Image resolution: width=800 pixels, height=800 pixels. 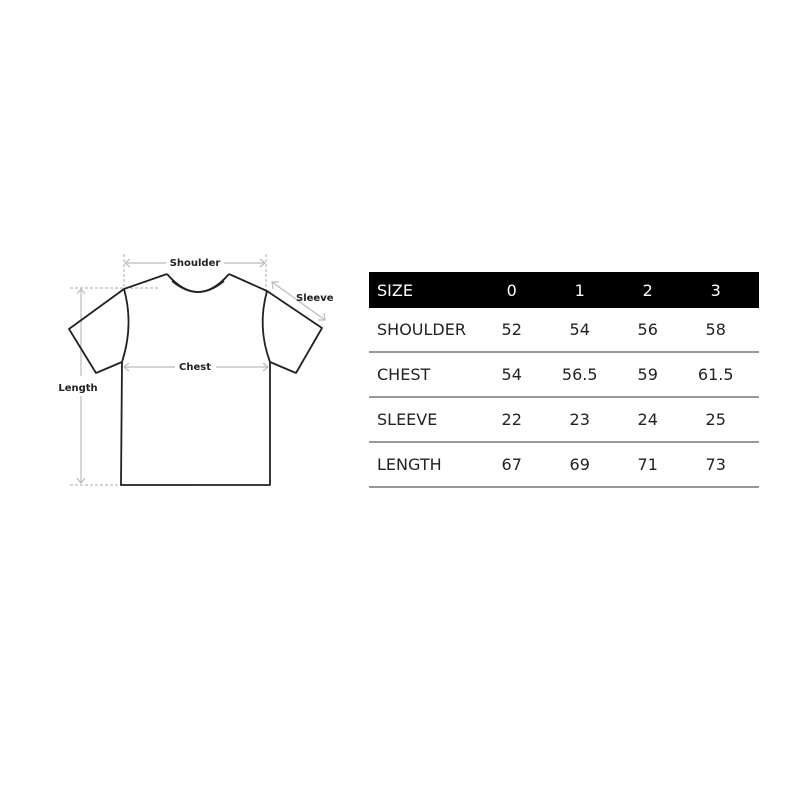 I want to click on table-row-length: LENGTH 67 69 71 73, so click(x=564, y=465).